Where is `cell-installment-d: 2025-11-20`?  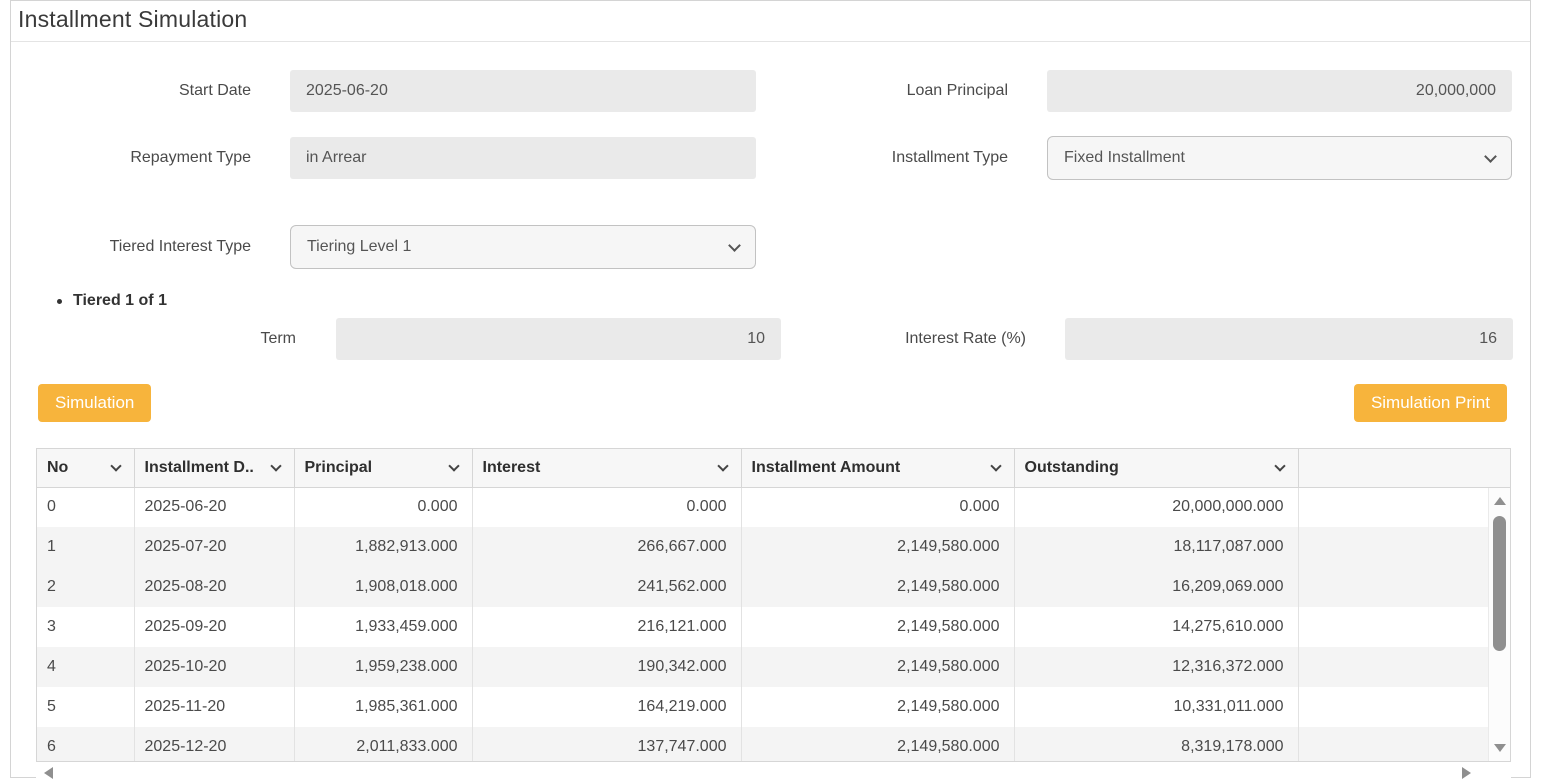 cell-installment-d: 2025-11-20 is located at coordinates (214, 707).